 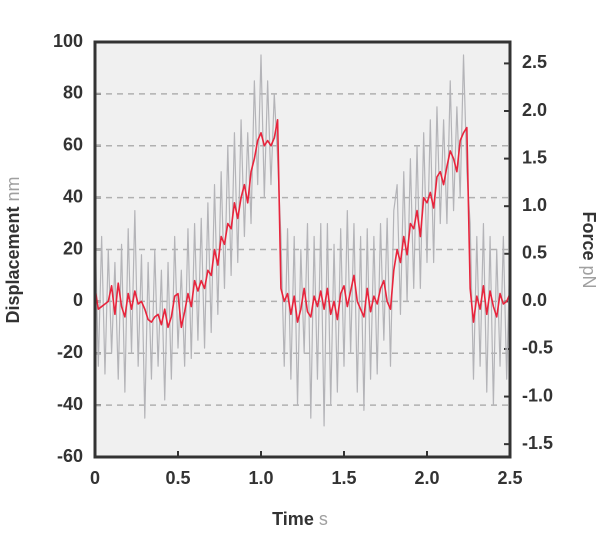 I want to click on y-axis-label: Displacement nm, so click(x=13, y=249).